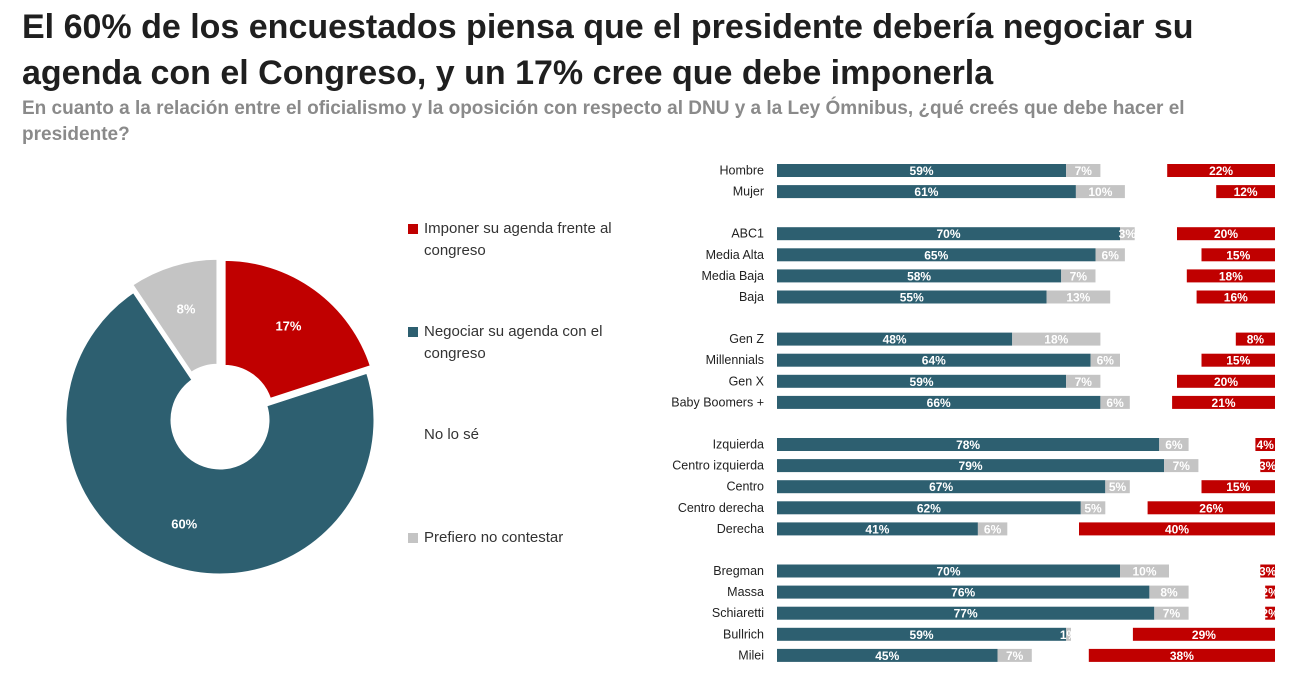 The height and width of the screenshot is (685, 1302). I want to click on bar-impose-label: 2%, so click(1270, 614).